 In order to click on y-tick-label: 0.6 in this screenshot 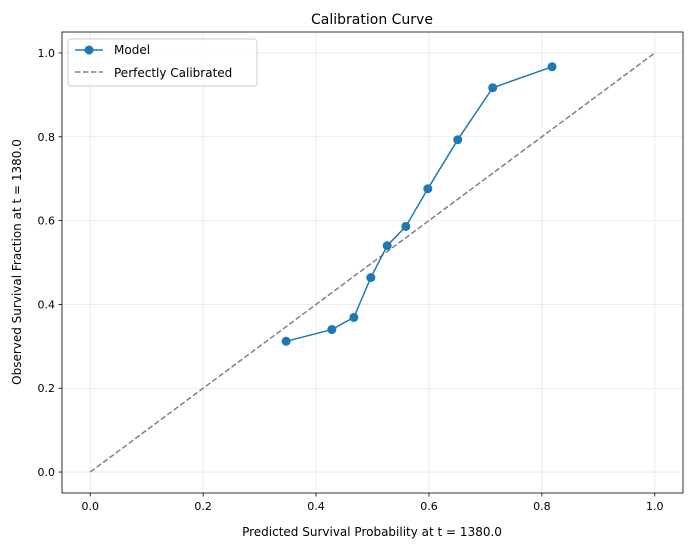, I will do `click(47, 221)`.